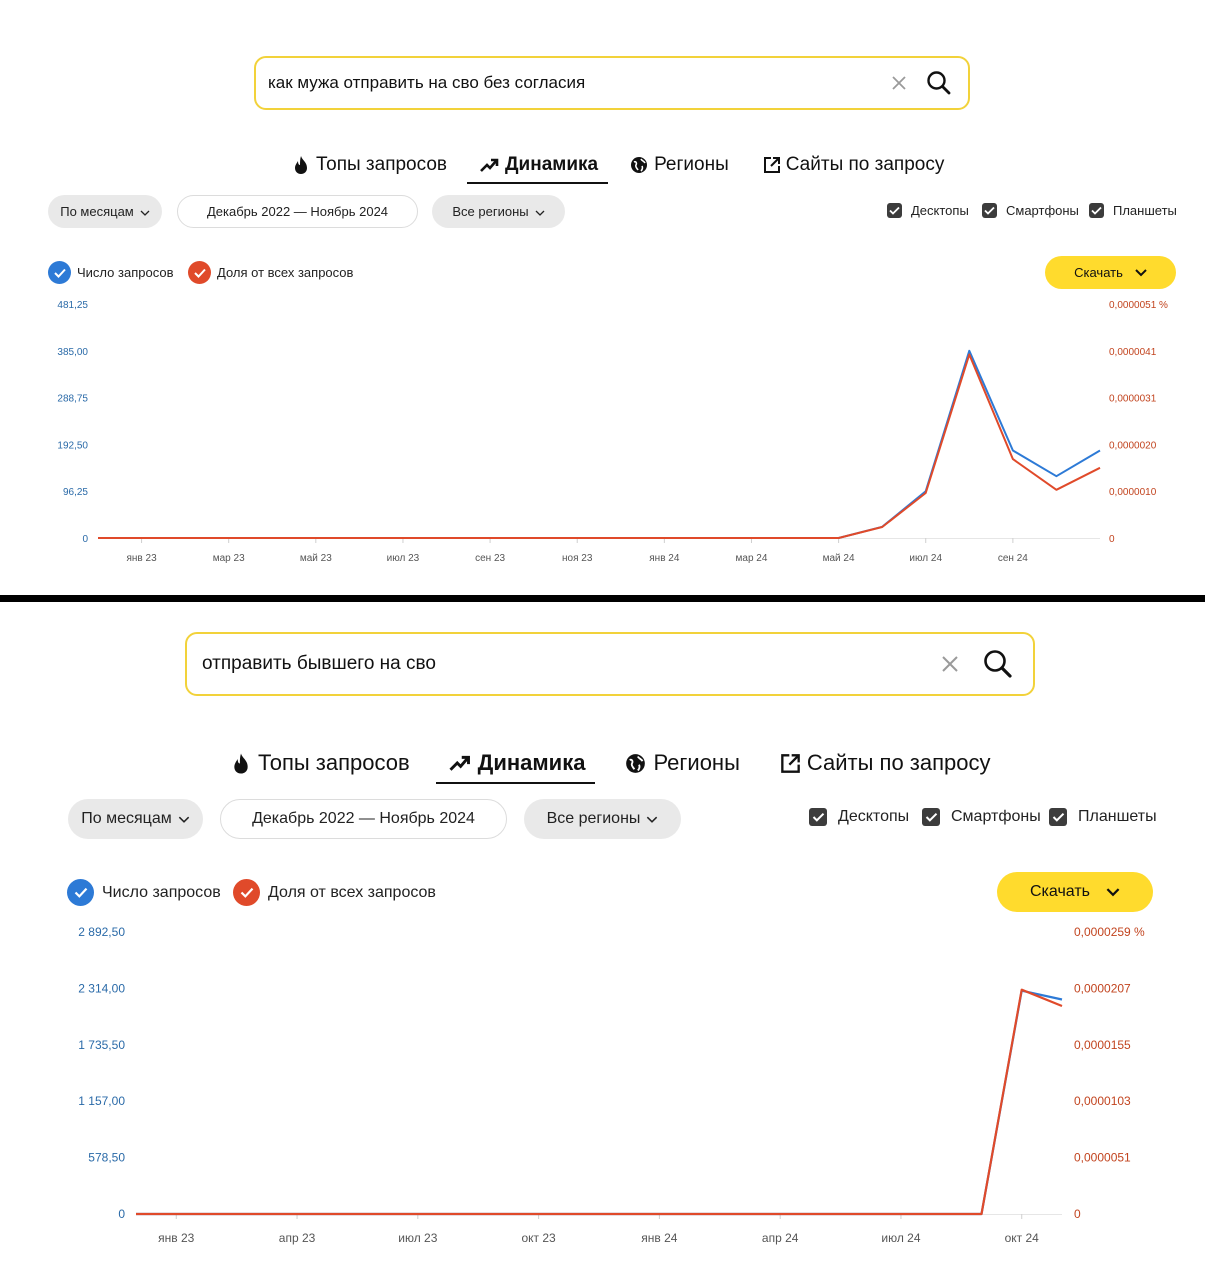 This screenshot has width=1205, height=1280. I want to click on right-axis-tick-label: 0,0000207, so click(1102, 988).